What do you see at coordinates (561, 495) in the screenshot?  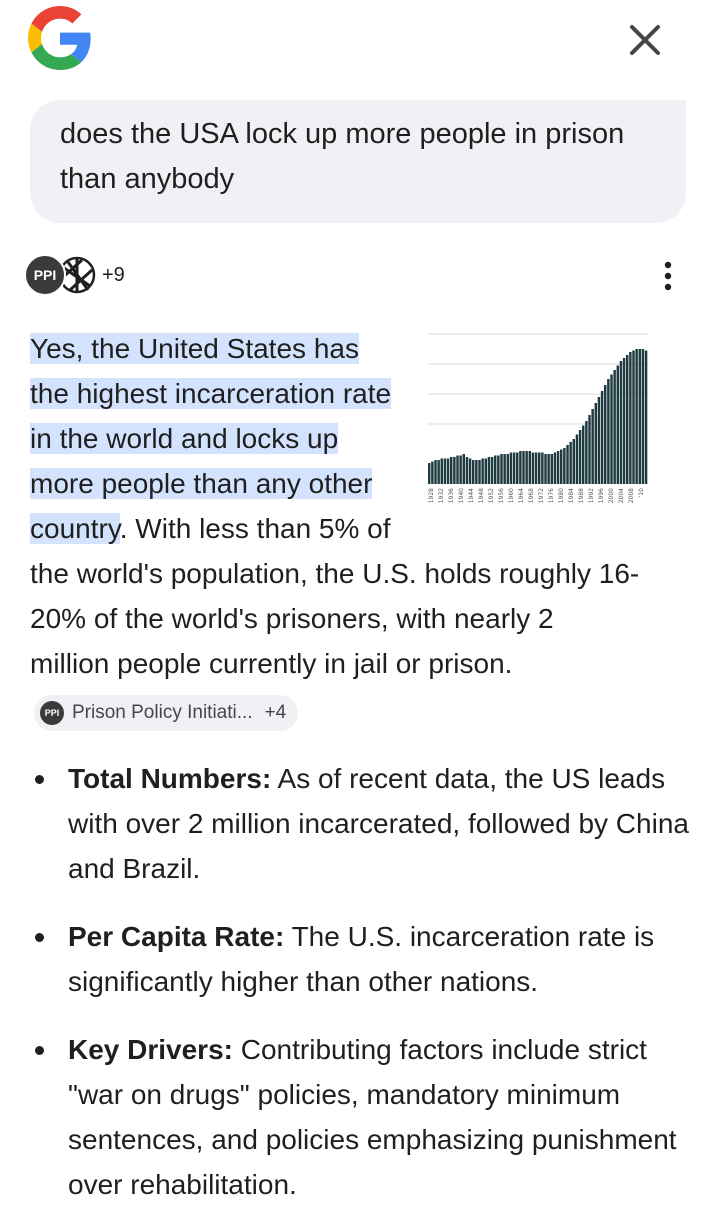 I see `chart-tick-label: 1980` at bounding box center [561, 495].